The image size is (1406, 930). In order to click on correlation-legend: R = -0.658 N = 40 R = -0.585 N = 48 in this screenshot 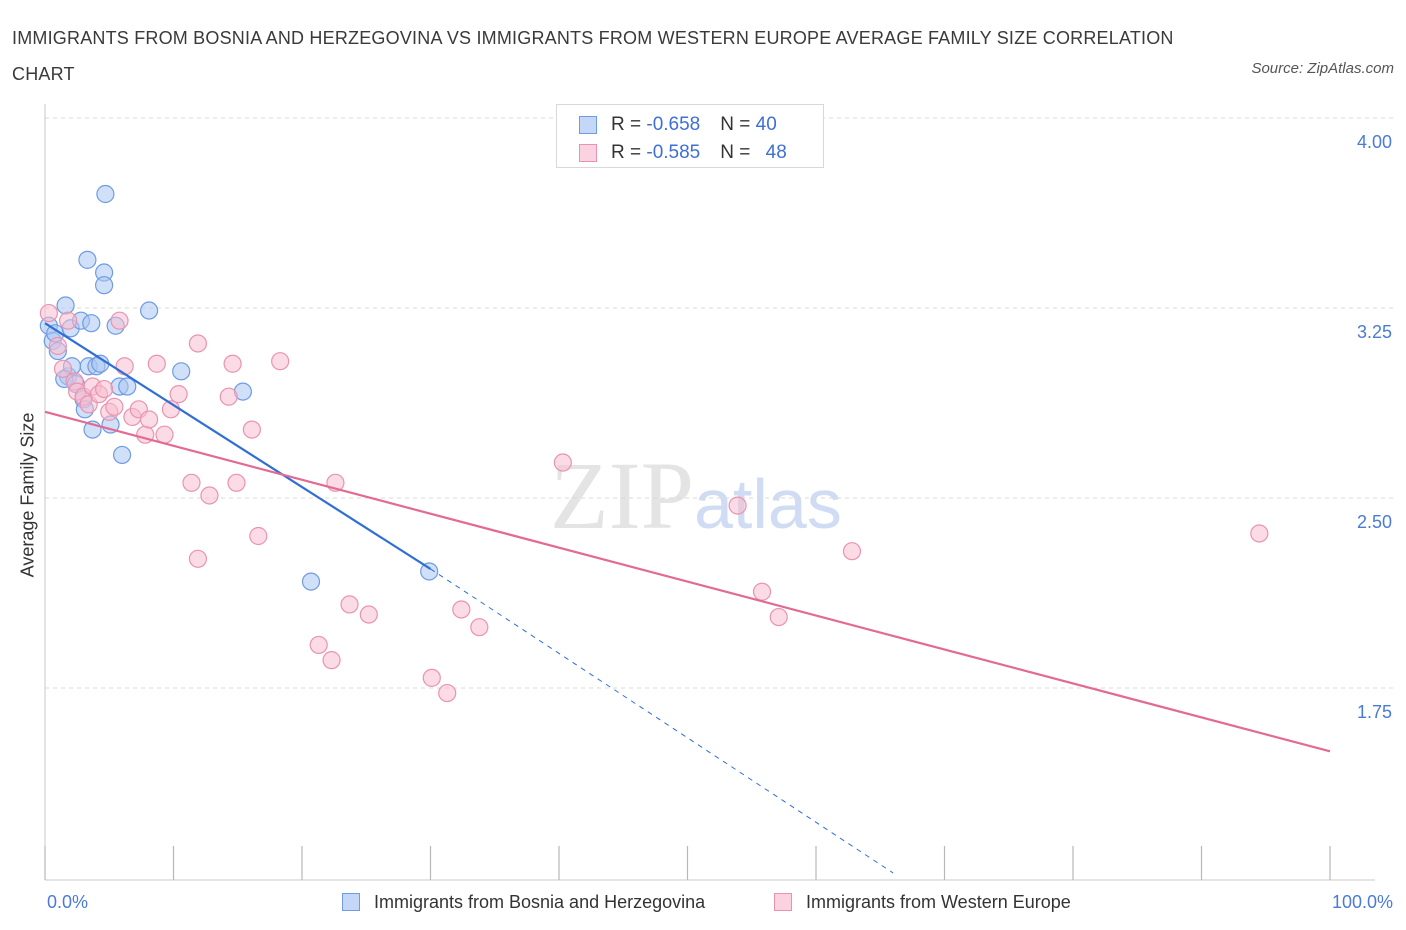, I will do `click(690, 136)`.